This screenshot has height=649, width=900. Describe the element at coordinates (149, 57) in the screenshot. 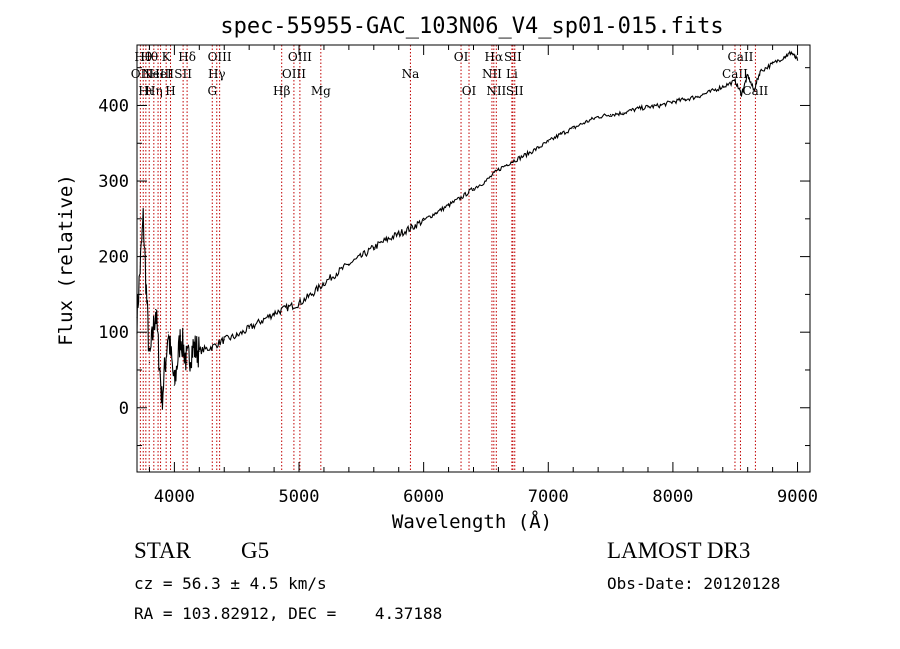

I see `line-marker-label-3: Hθ` at that location.